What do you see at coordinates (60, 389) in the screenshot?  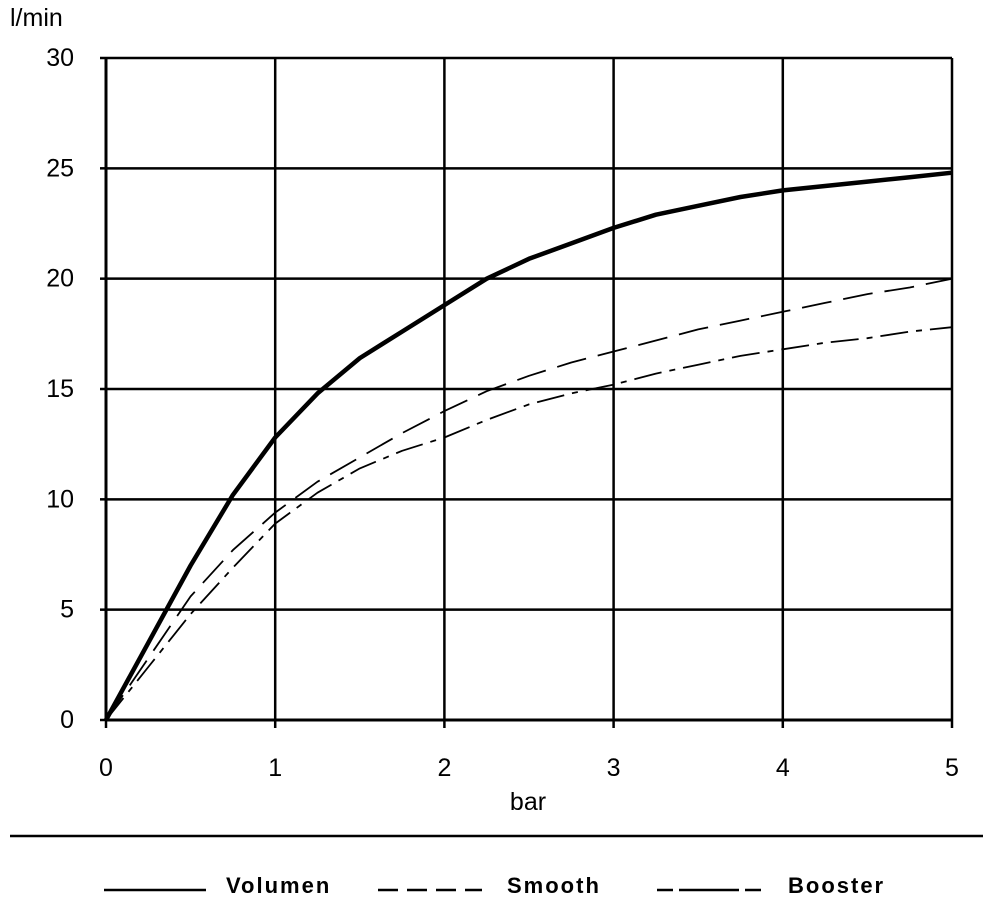 I see `y-tick-label: 15` at bounding box center [60, 389].